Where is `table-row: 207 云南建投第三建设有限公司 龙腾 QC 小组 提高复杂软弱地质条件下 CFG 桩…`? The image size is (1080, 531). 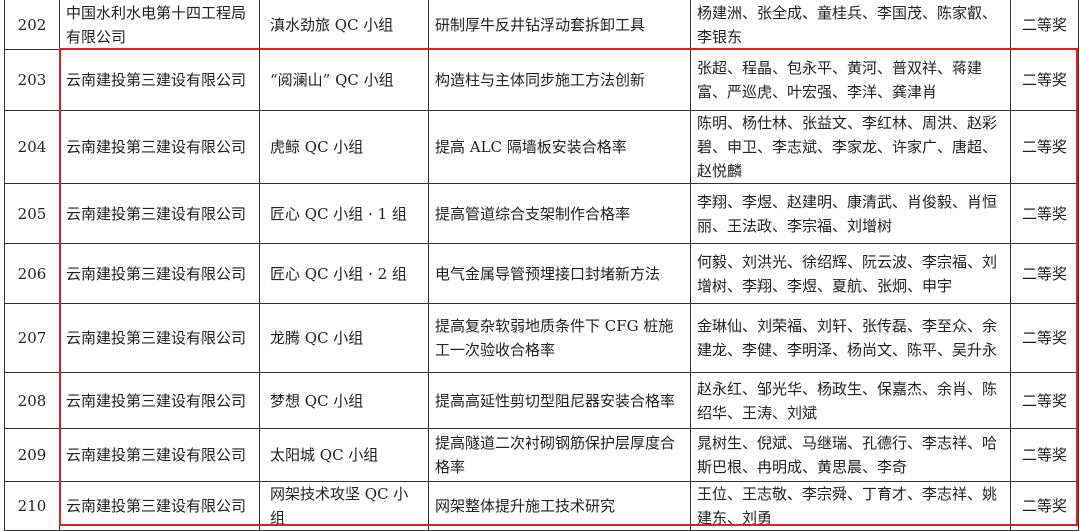 table-row: 207 云南建投第三建设有限公司 龙腾 QC 小组 提高复杂软弱地质条件下 CFG 桩… is located at coordinates (541, 338).